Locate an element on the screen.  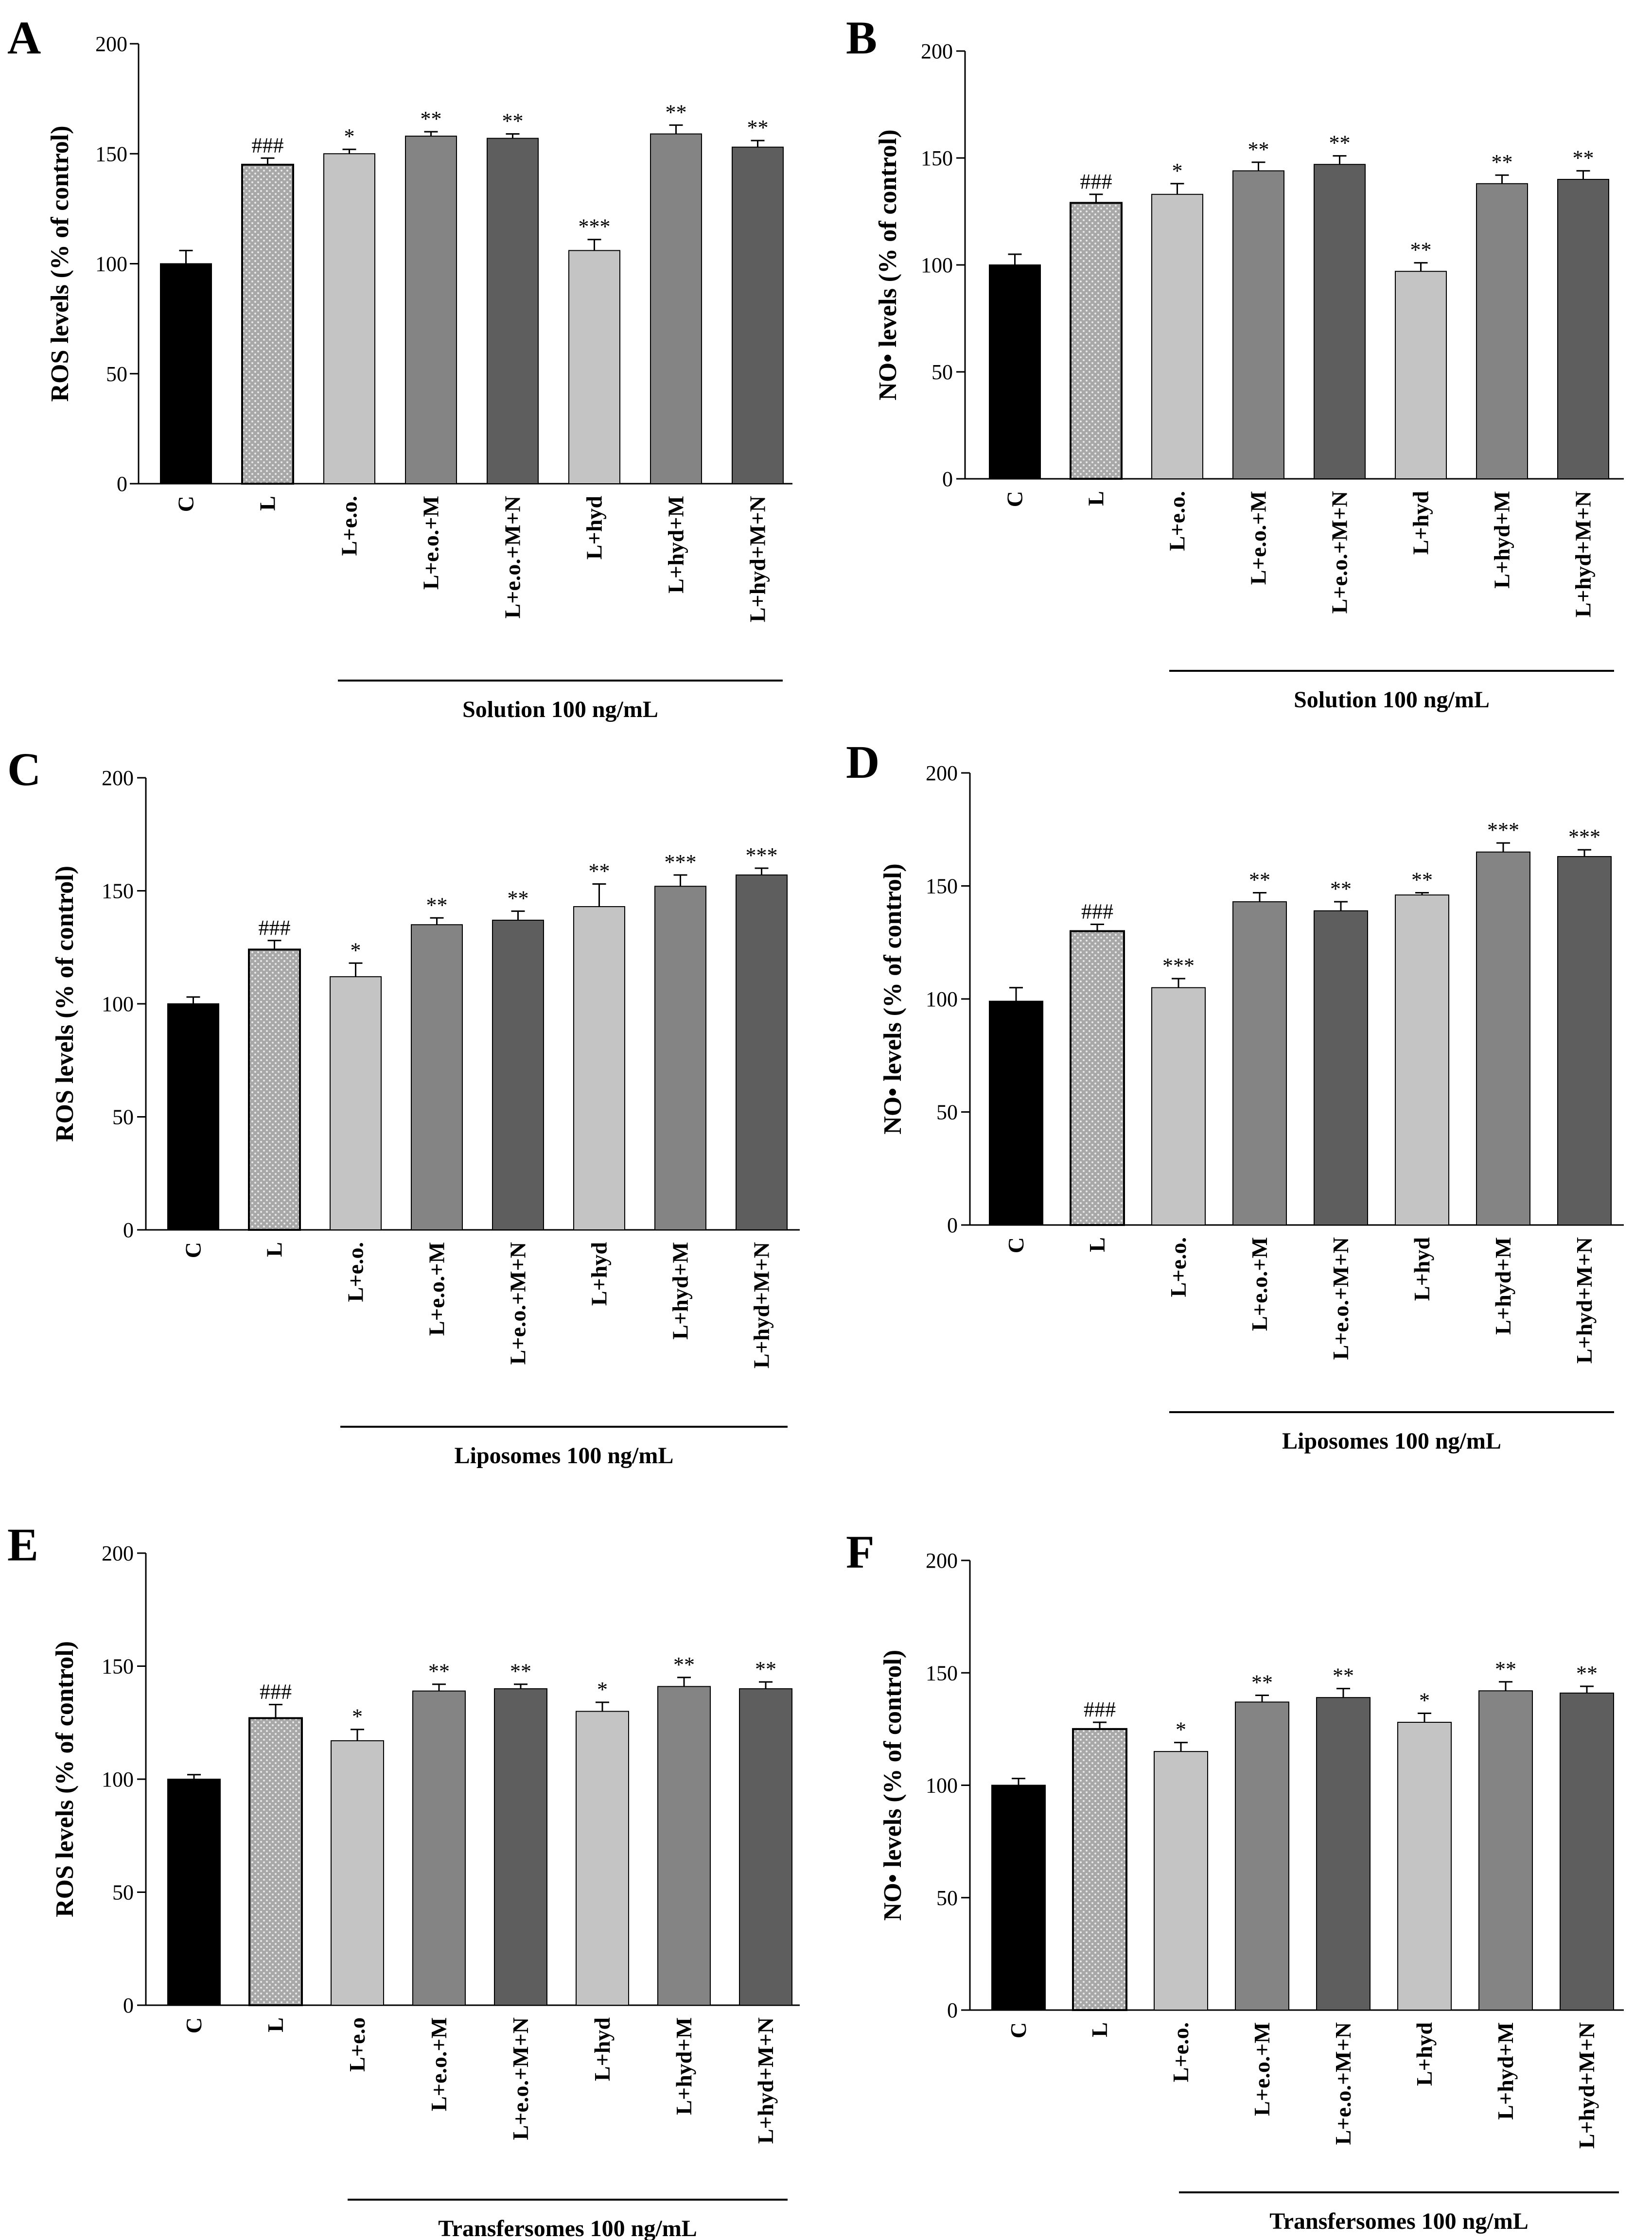
panel-d-y-tick-label: 100 is located at coordinates (942, 999).